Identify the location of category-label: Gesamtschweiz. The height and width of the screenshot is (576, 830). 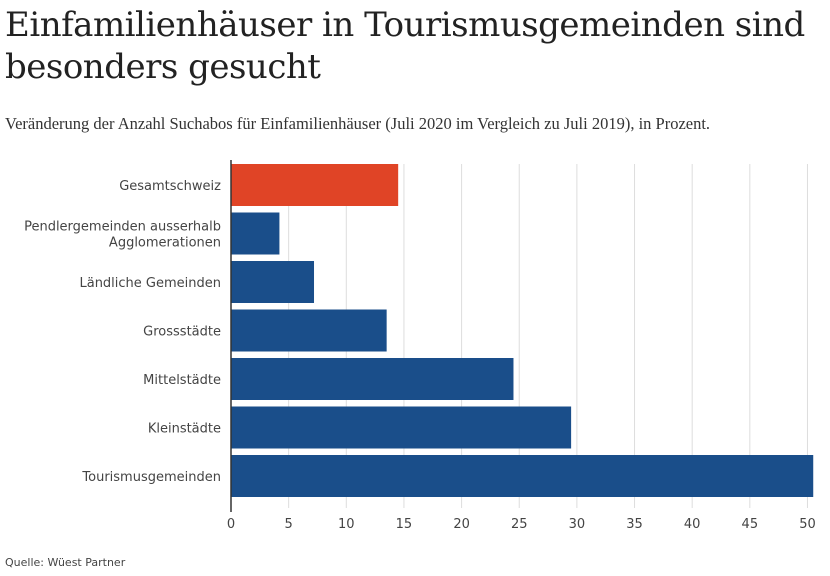
(170, 186).